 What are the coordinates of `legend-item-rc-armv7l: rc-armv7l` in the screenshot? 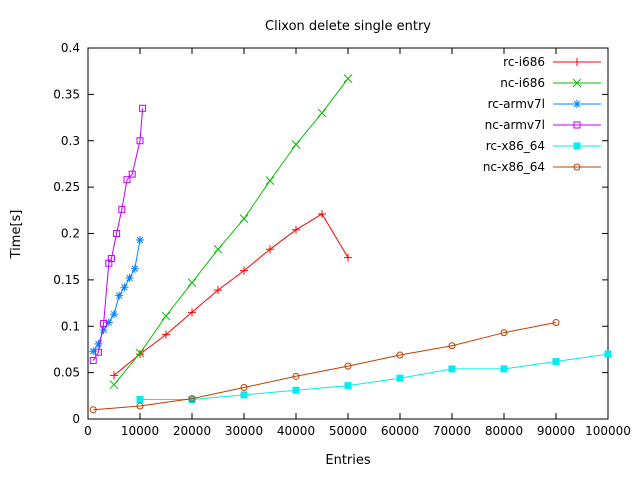 It's located at (544, 104).